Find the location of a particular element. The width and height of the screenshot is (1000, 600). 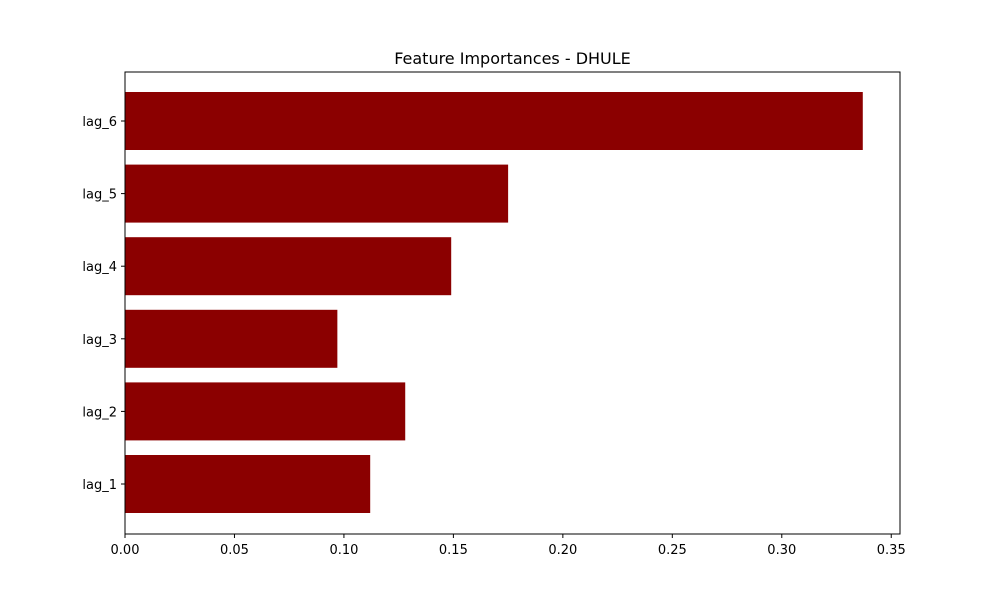

chart-title: Feature Importances - DHULE is located at coordinates (512, 58).